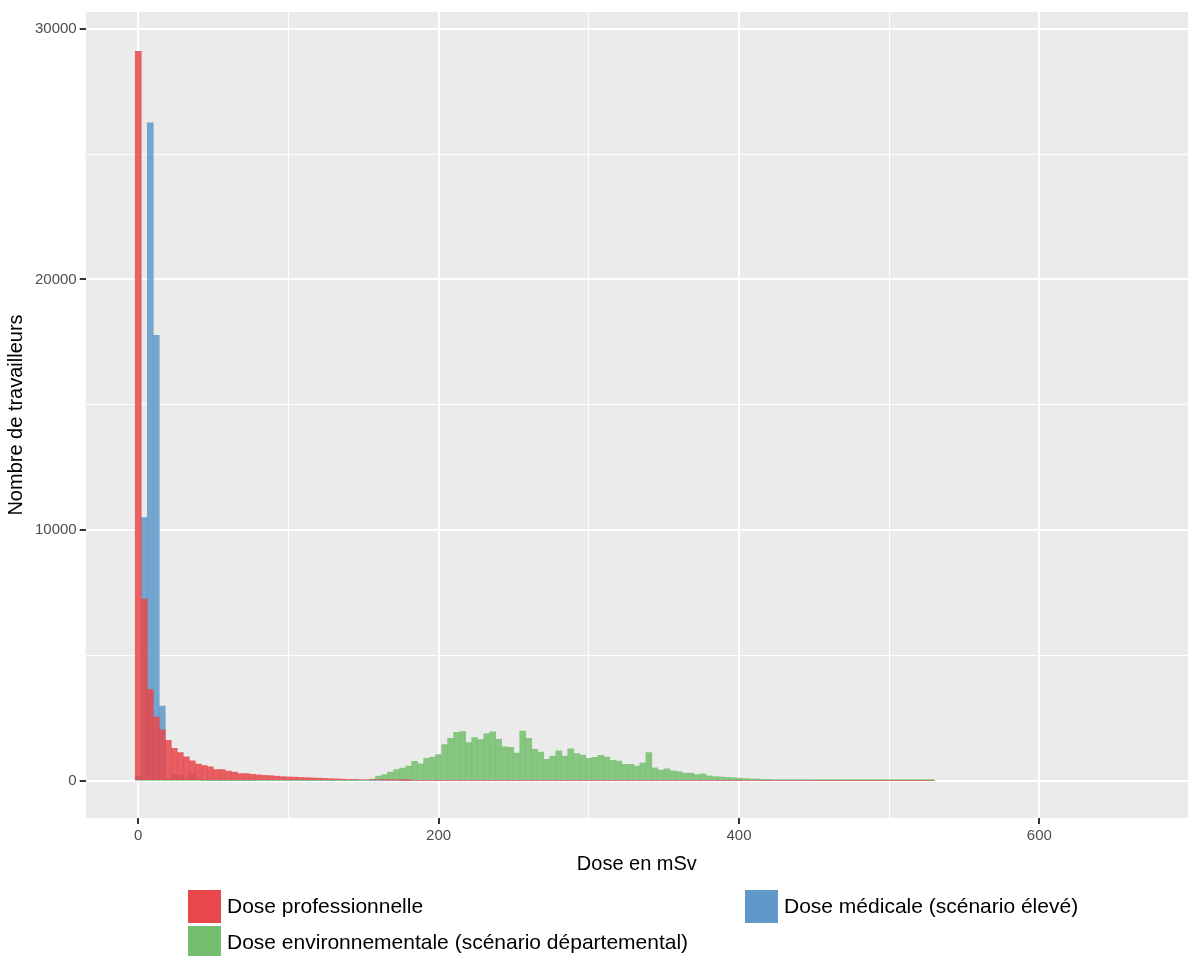 This screenshot has height=956, width=1188. What do you see at coordinates (1039, 835) in the screenshot?
I see `x-tick-label: 600` at bounding box center [1039, 835].